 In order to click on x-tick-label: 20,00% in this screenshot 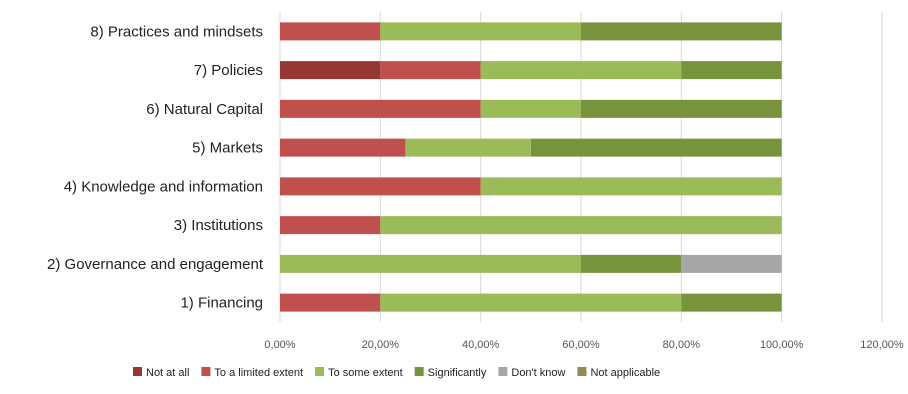, I will do `click(381, 345)`.